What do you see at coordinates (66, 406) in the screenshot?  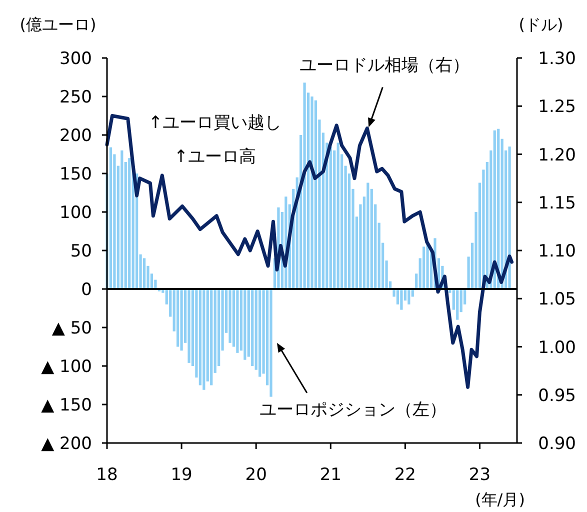 I see `y-tick-label: ▲ 150` at bounding box center [66, 406].